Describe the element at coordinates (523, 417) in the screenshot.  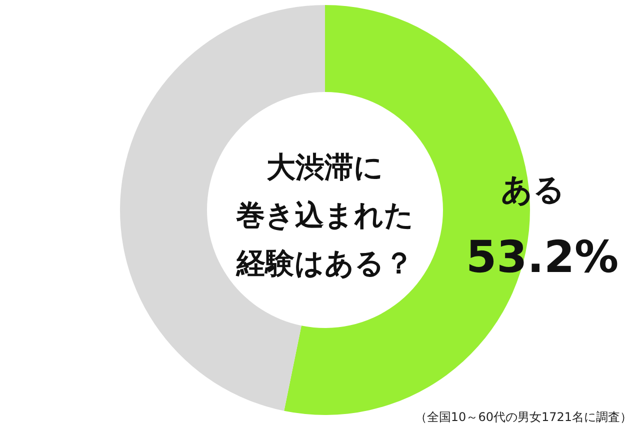
I see `text: （全国10～60代の男女1721名に調査）` at that location.